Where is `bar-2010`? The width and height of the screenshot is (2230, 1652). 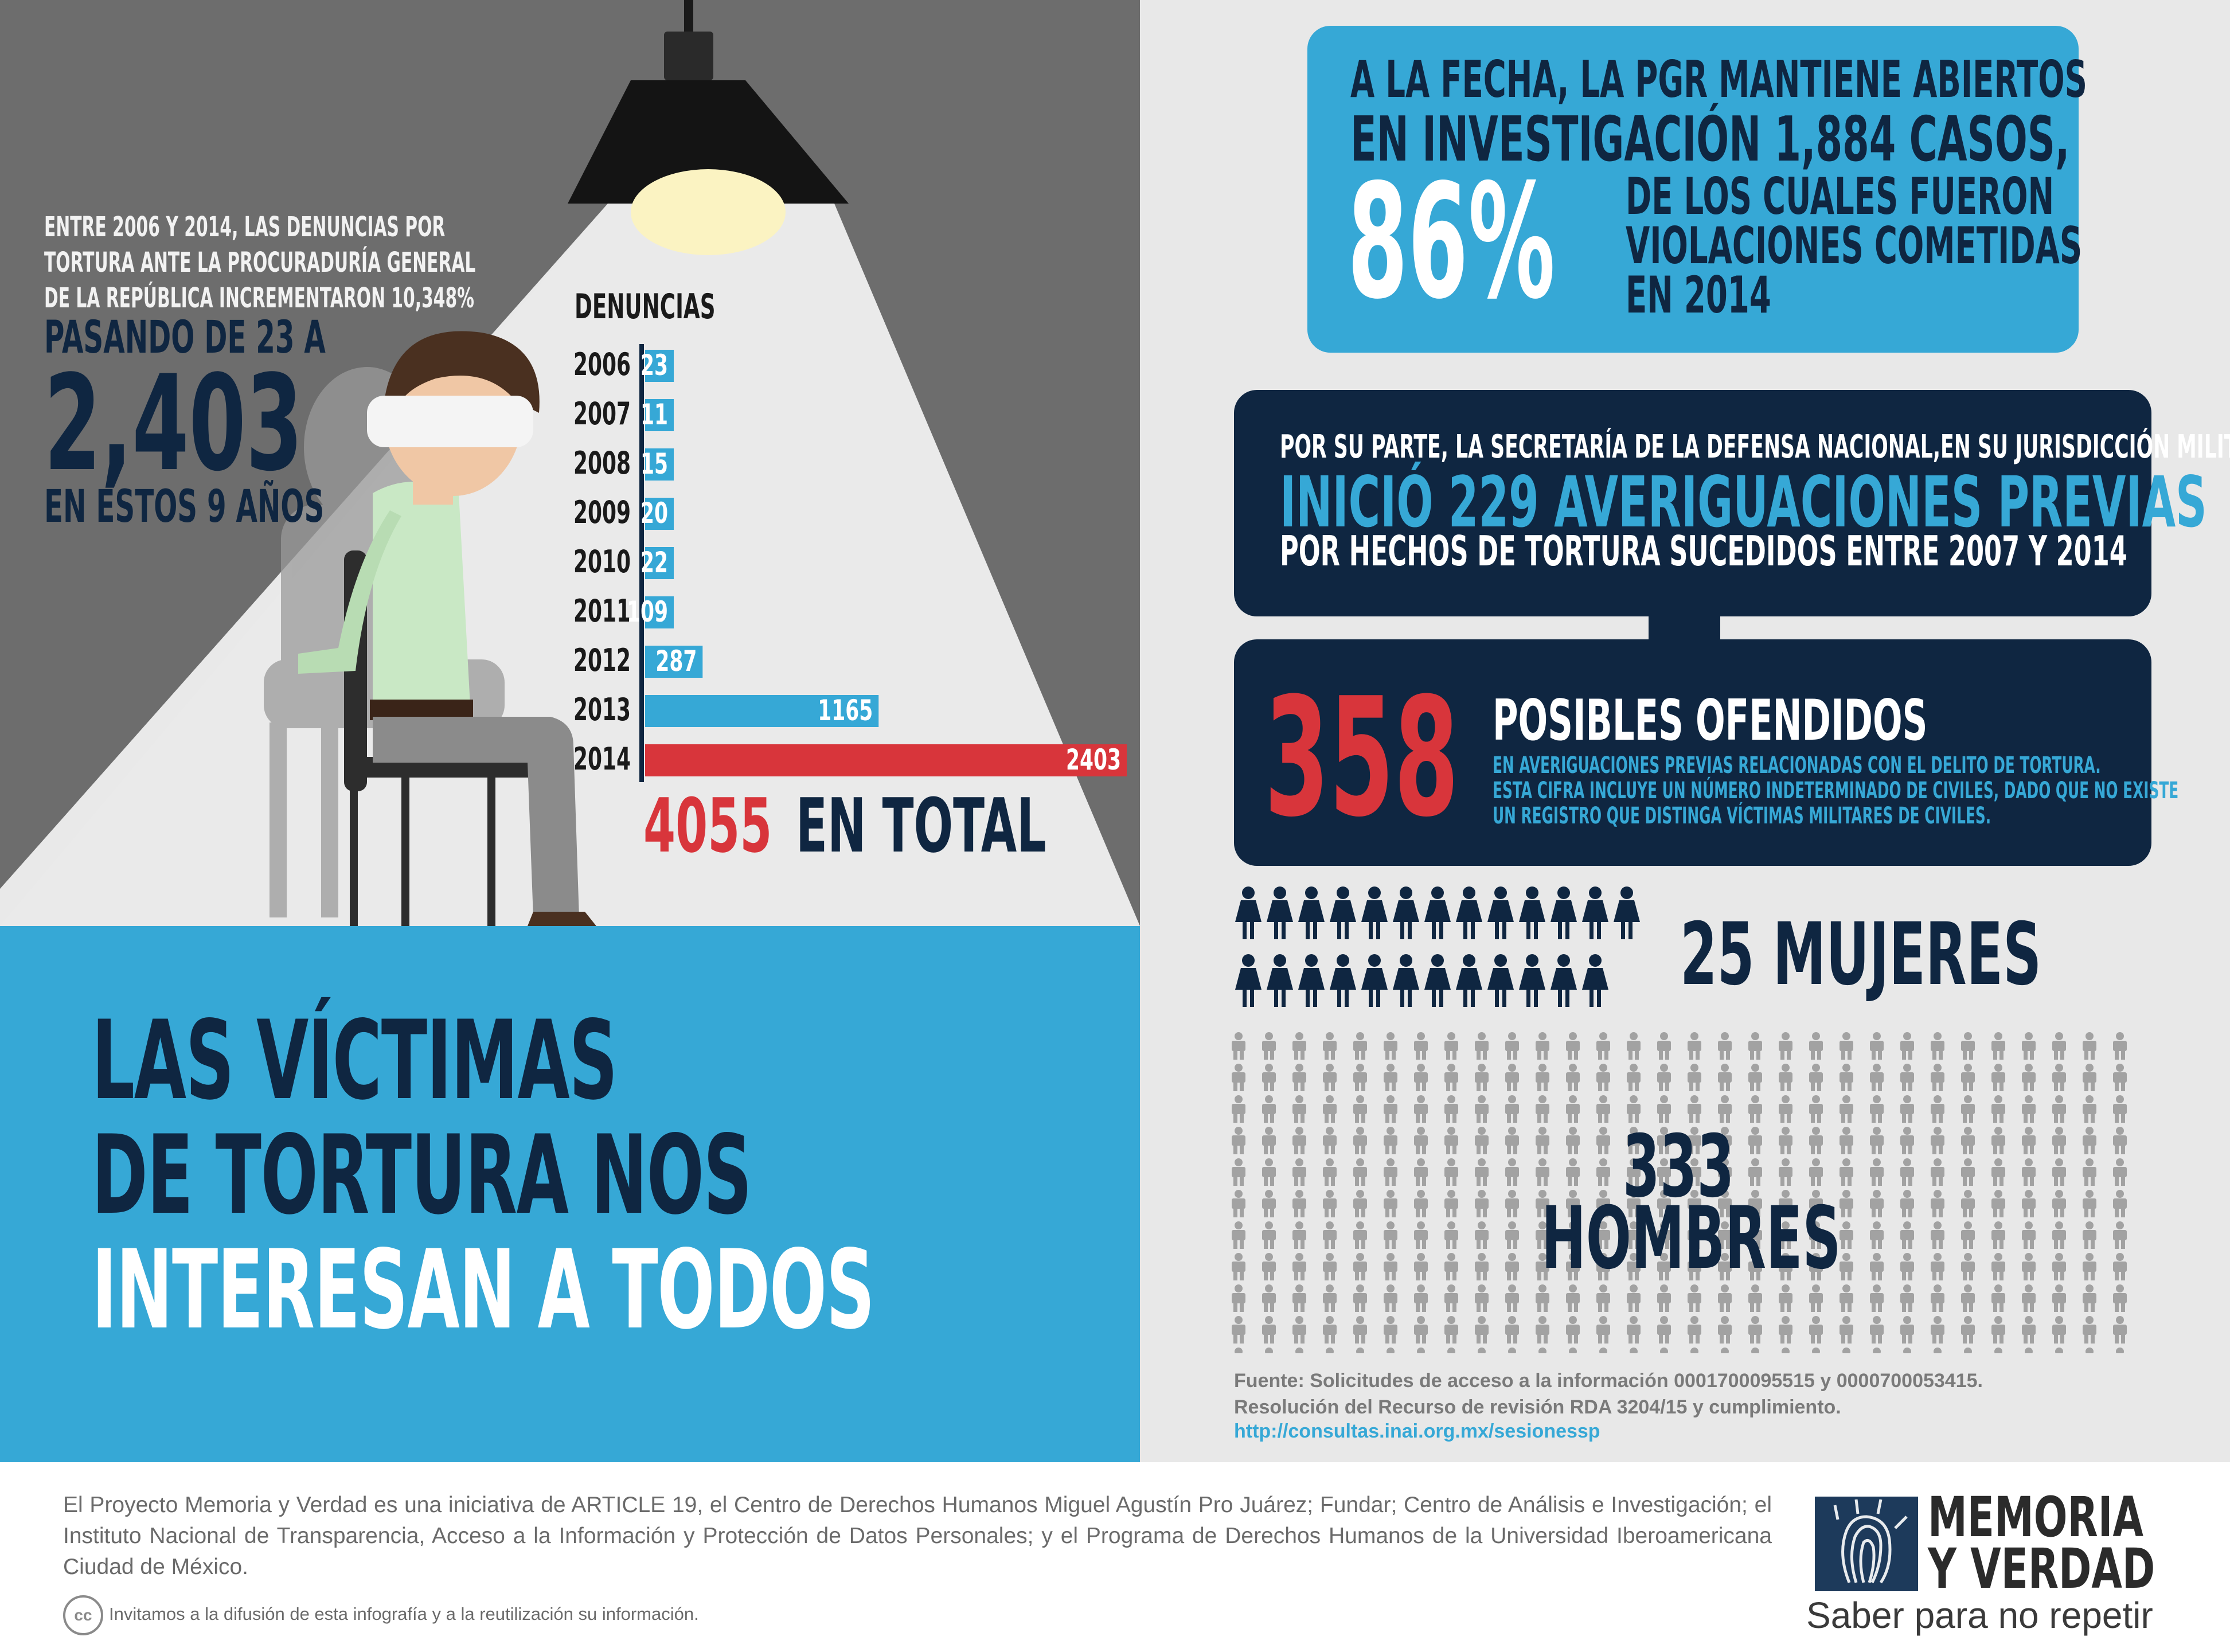
bar-2010 is located at coordinates (659, 563).